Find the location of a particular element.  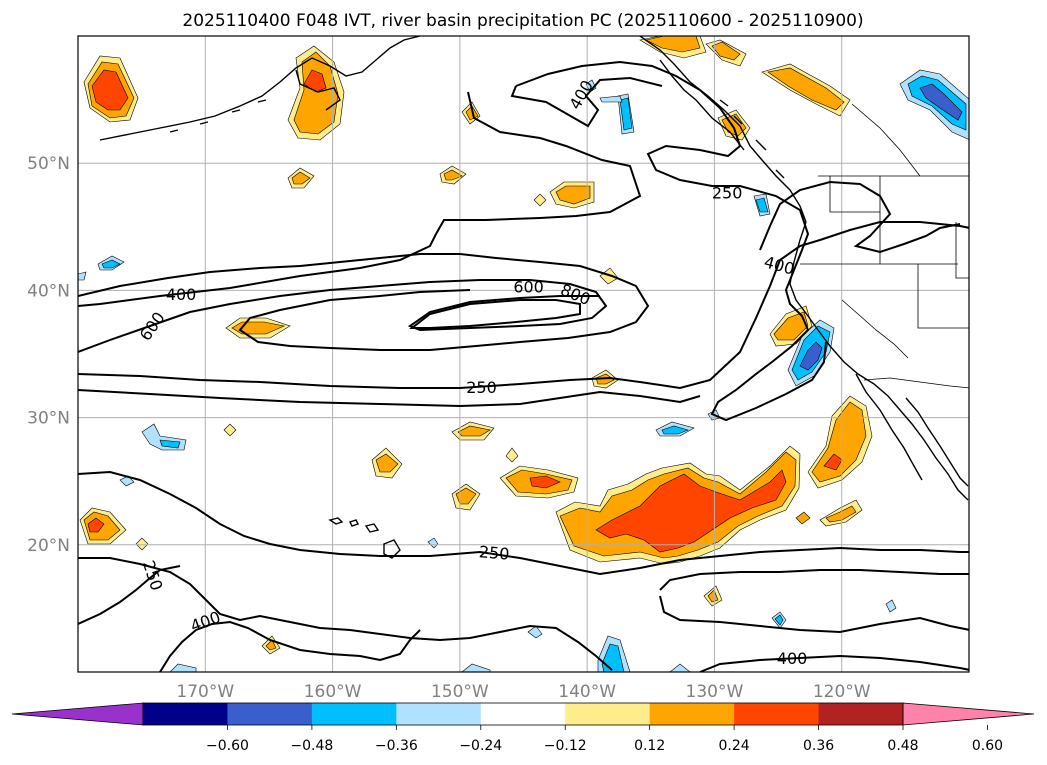

colorbar-extend-min is located at coordinates (77, 714).